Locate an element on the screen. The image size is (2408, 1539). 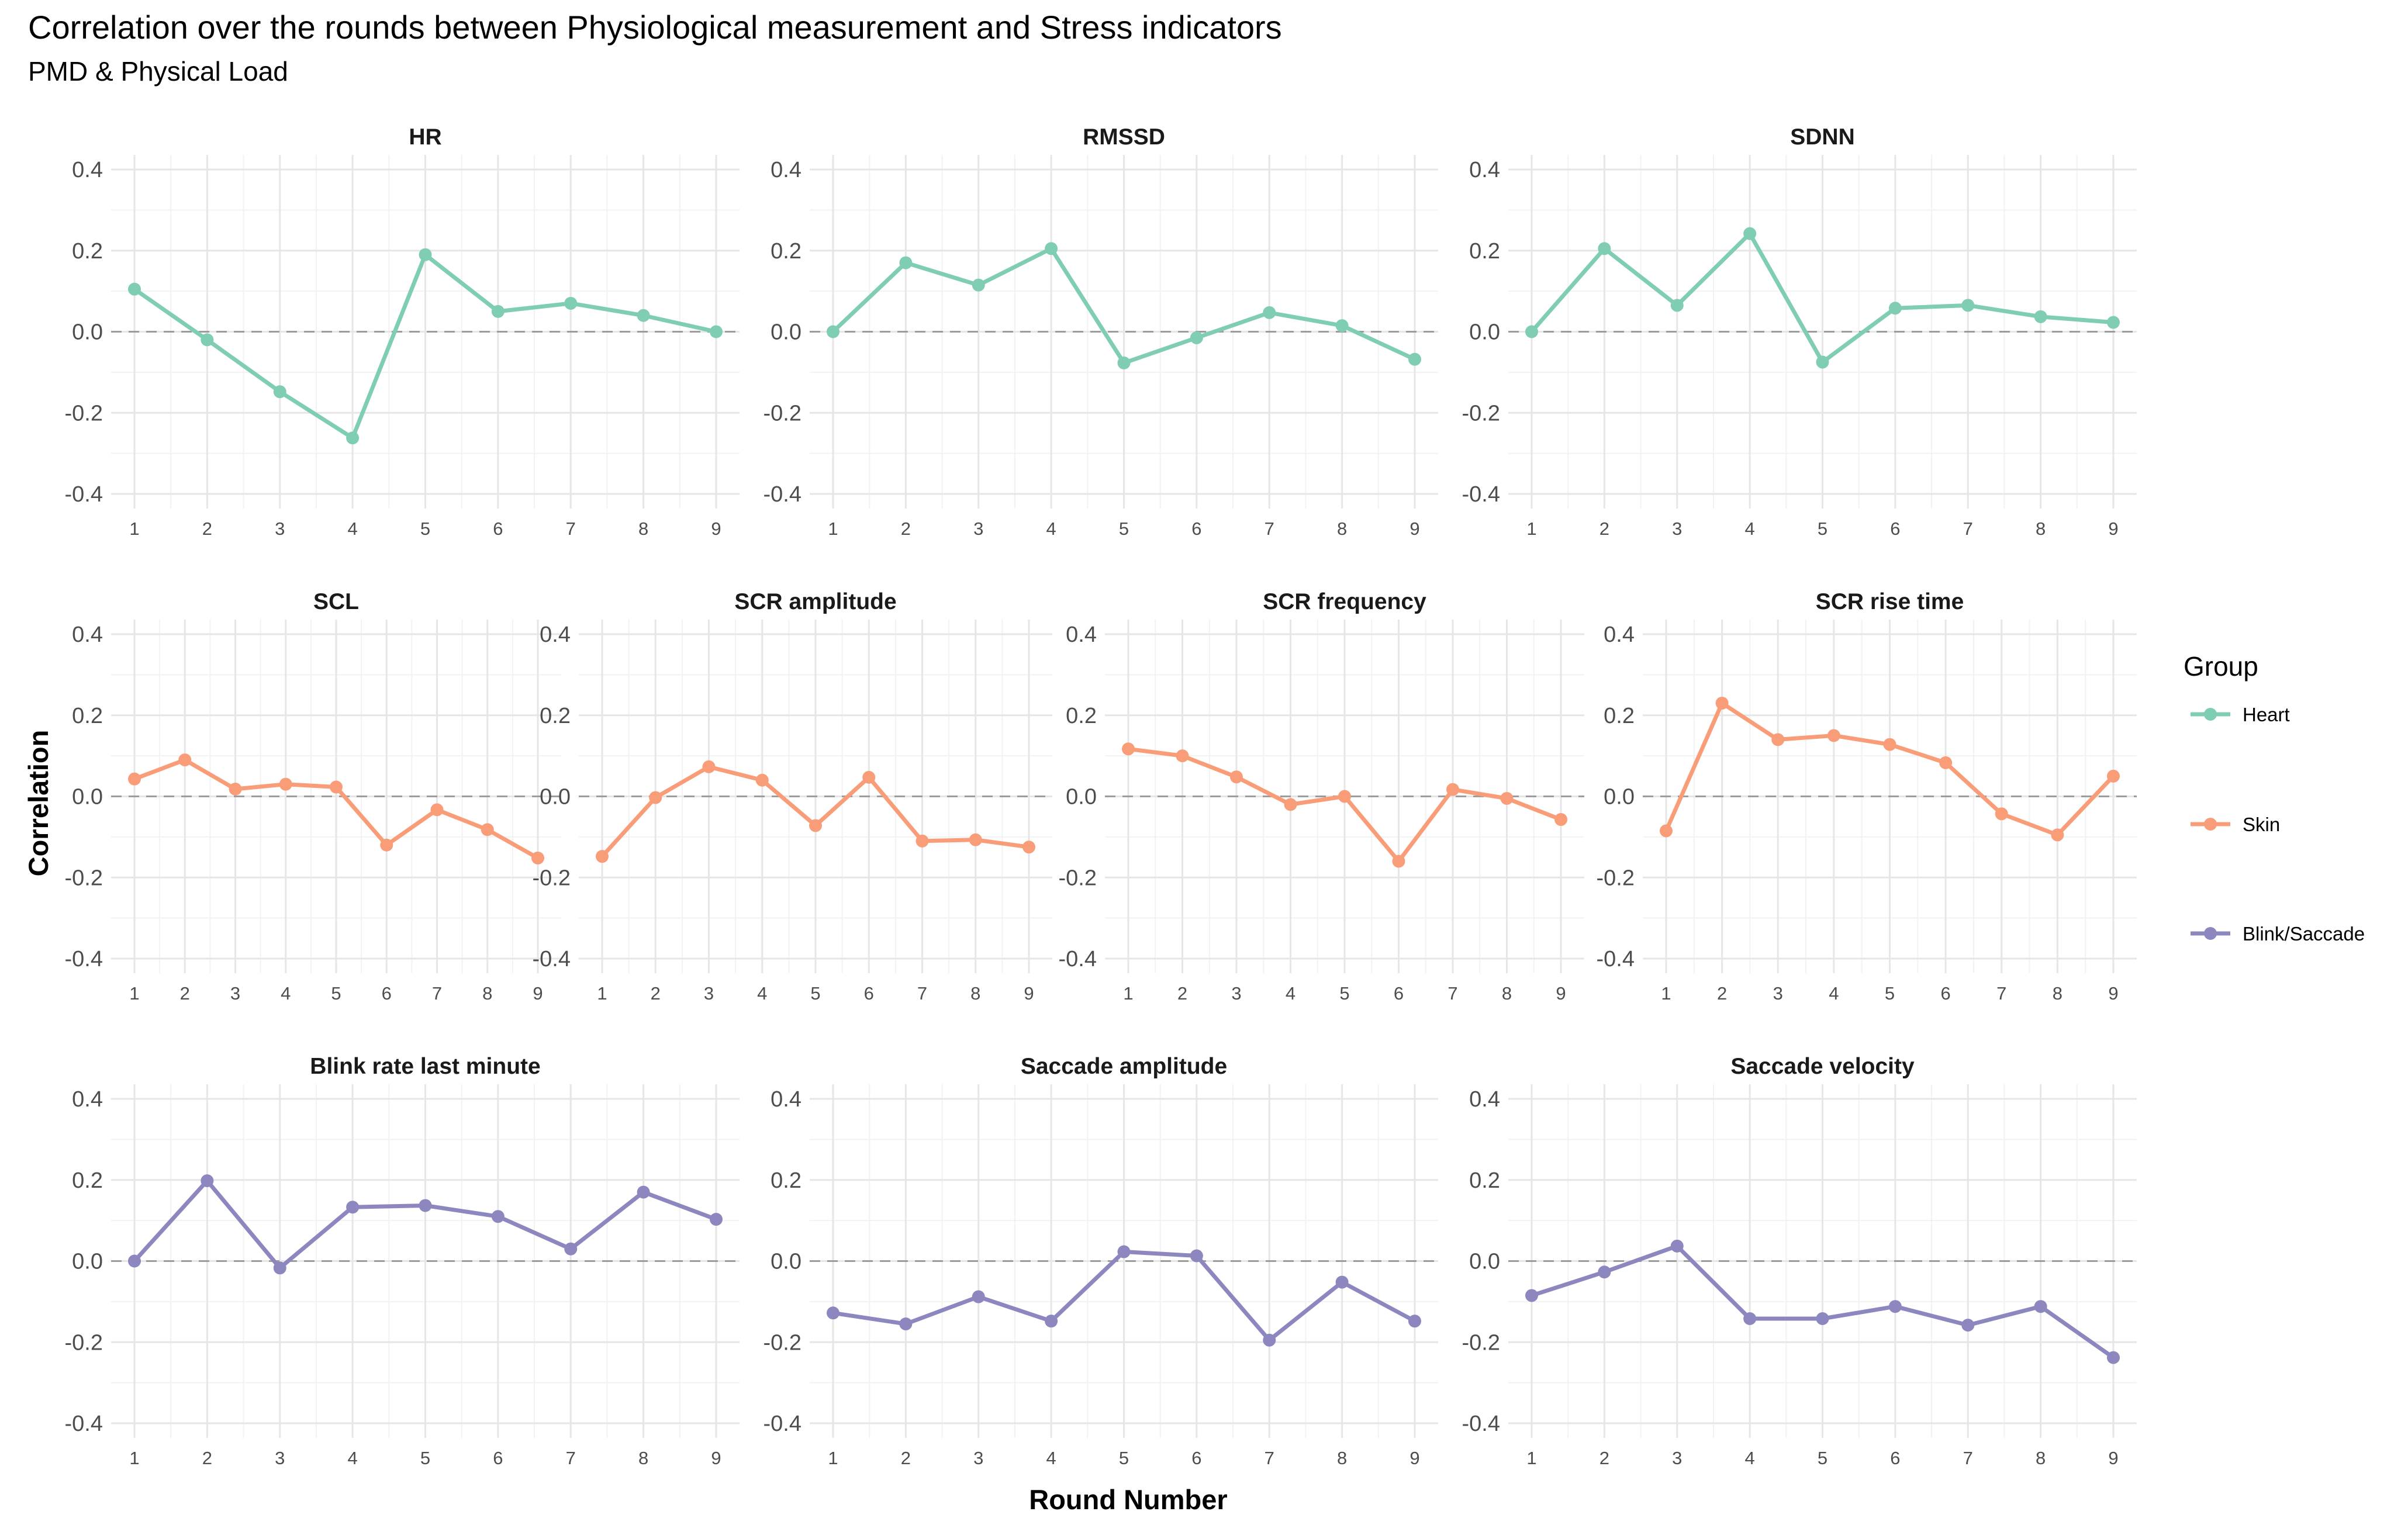
y-axis-title: Correlation is located at coordinates (38, 803).